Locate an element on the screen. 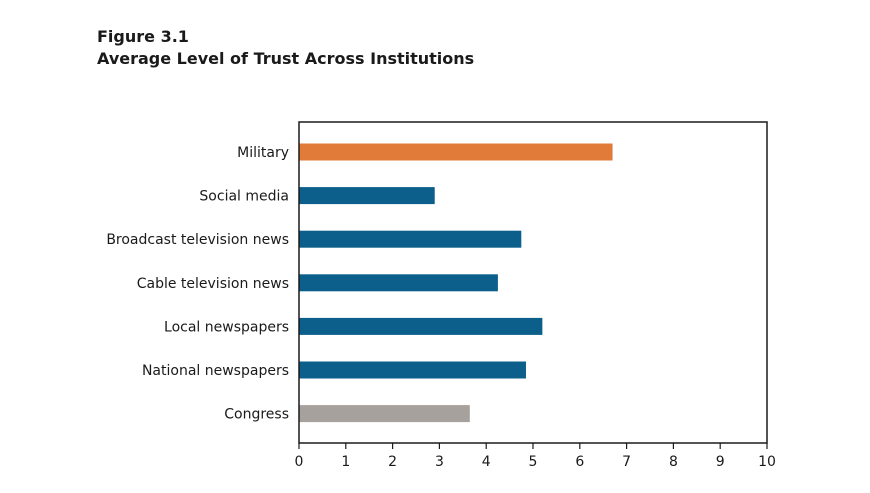 The height and width of the screenshot is (493, 870). category-label-military: Military is located at coordinates (263, 153).